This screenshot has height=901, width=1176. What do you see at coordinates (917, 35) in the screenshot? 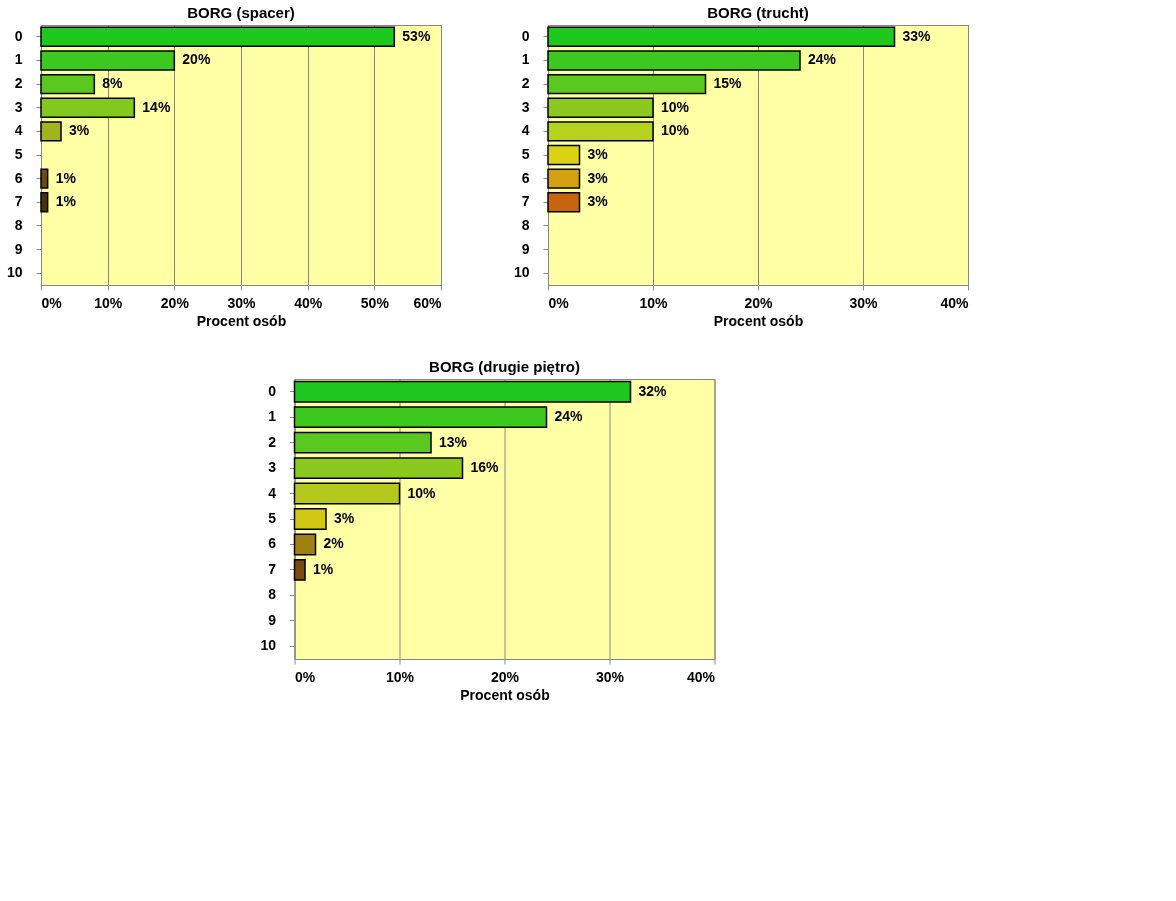
I see `data-label: 33%` at bounding box center [917, 35].